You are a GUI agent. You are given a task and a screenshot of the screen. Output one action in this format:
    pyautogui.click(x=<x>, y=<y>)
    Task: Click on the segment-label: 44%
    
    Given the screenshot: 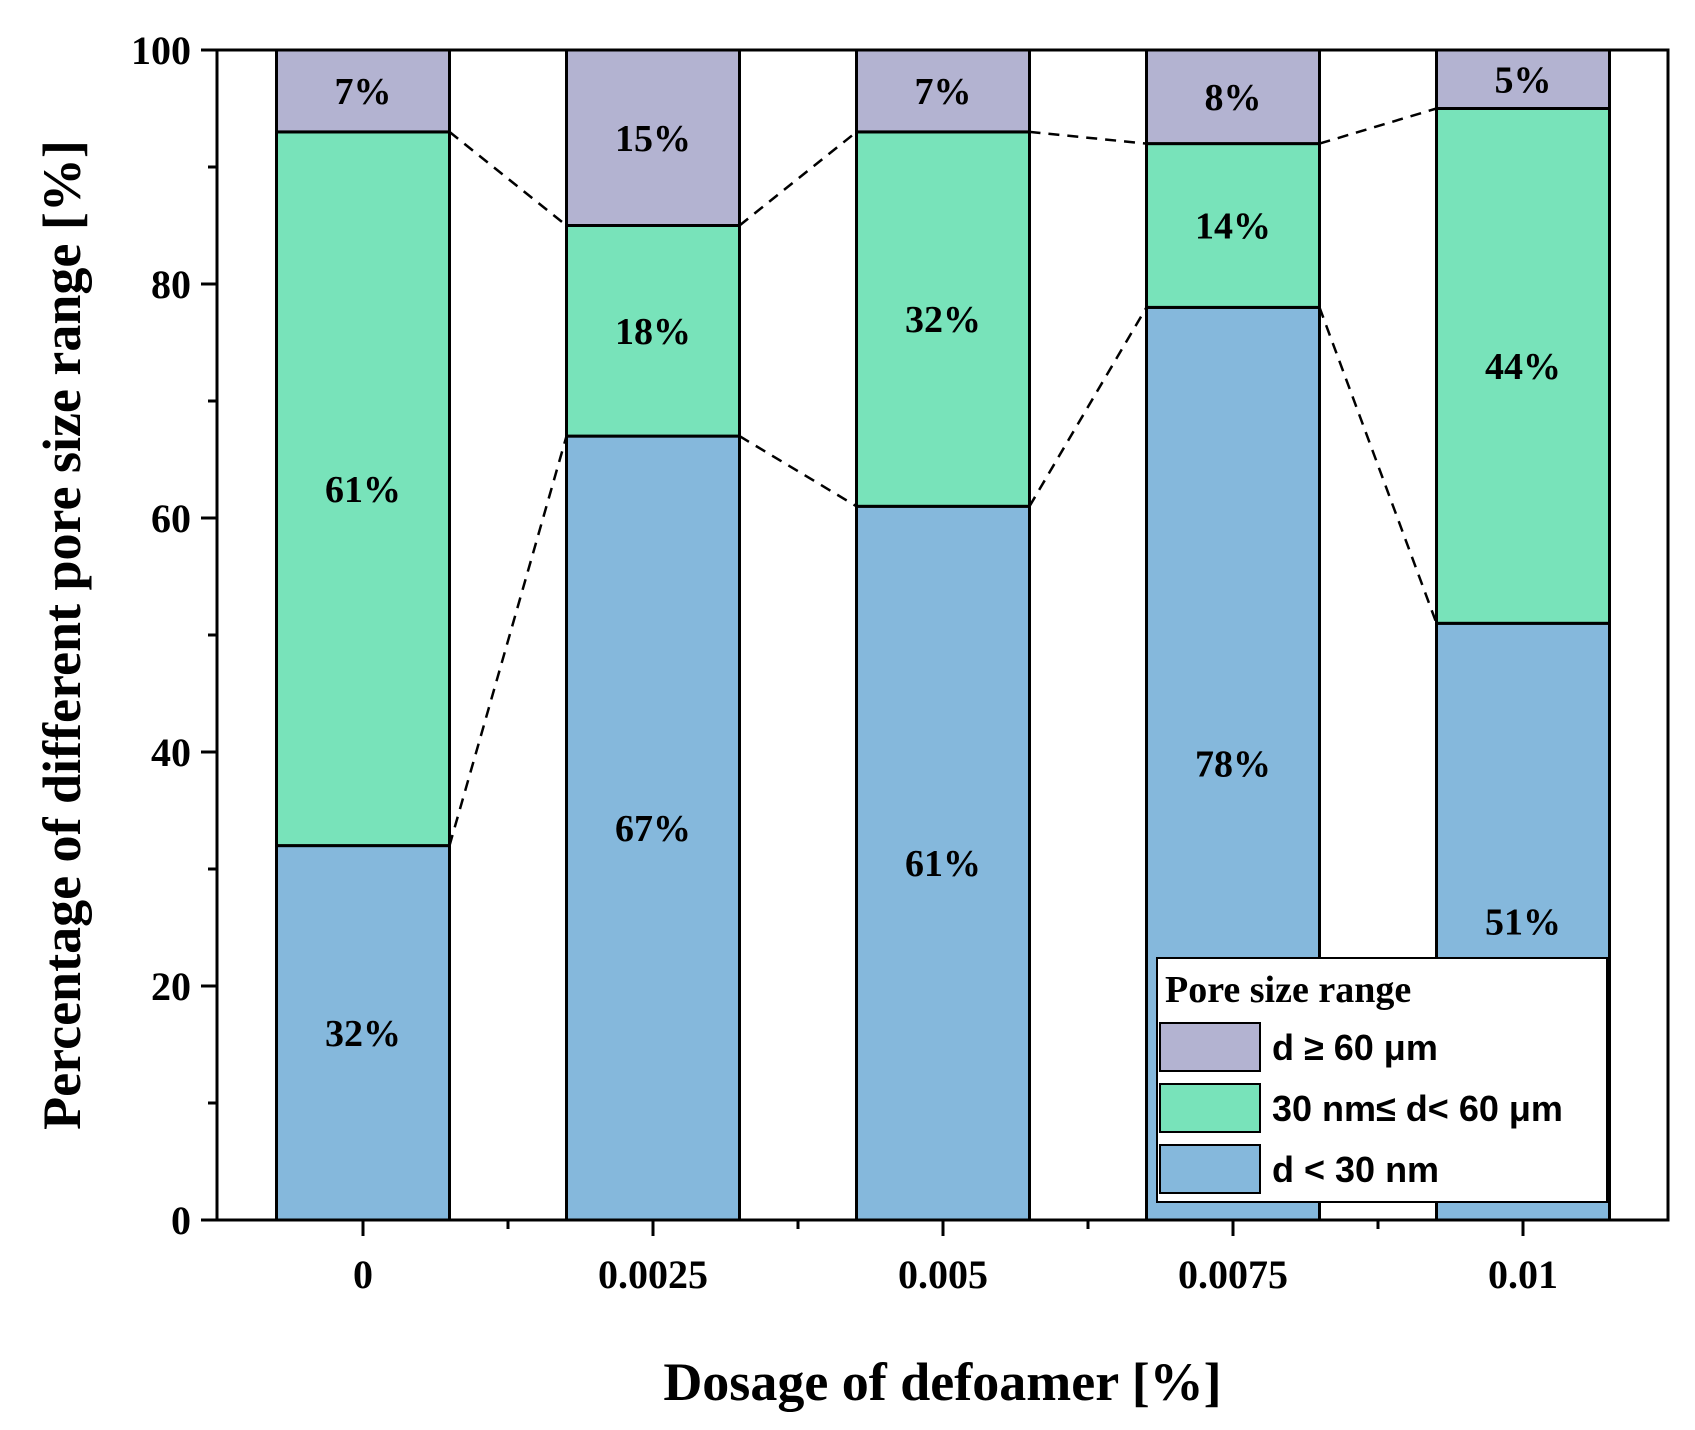 What is the action you would take?
    pyautogui.click(x=1523, y=367)
    